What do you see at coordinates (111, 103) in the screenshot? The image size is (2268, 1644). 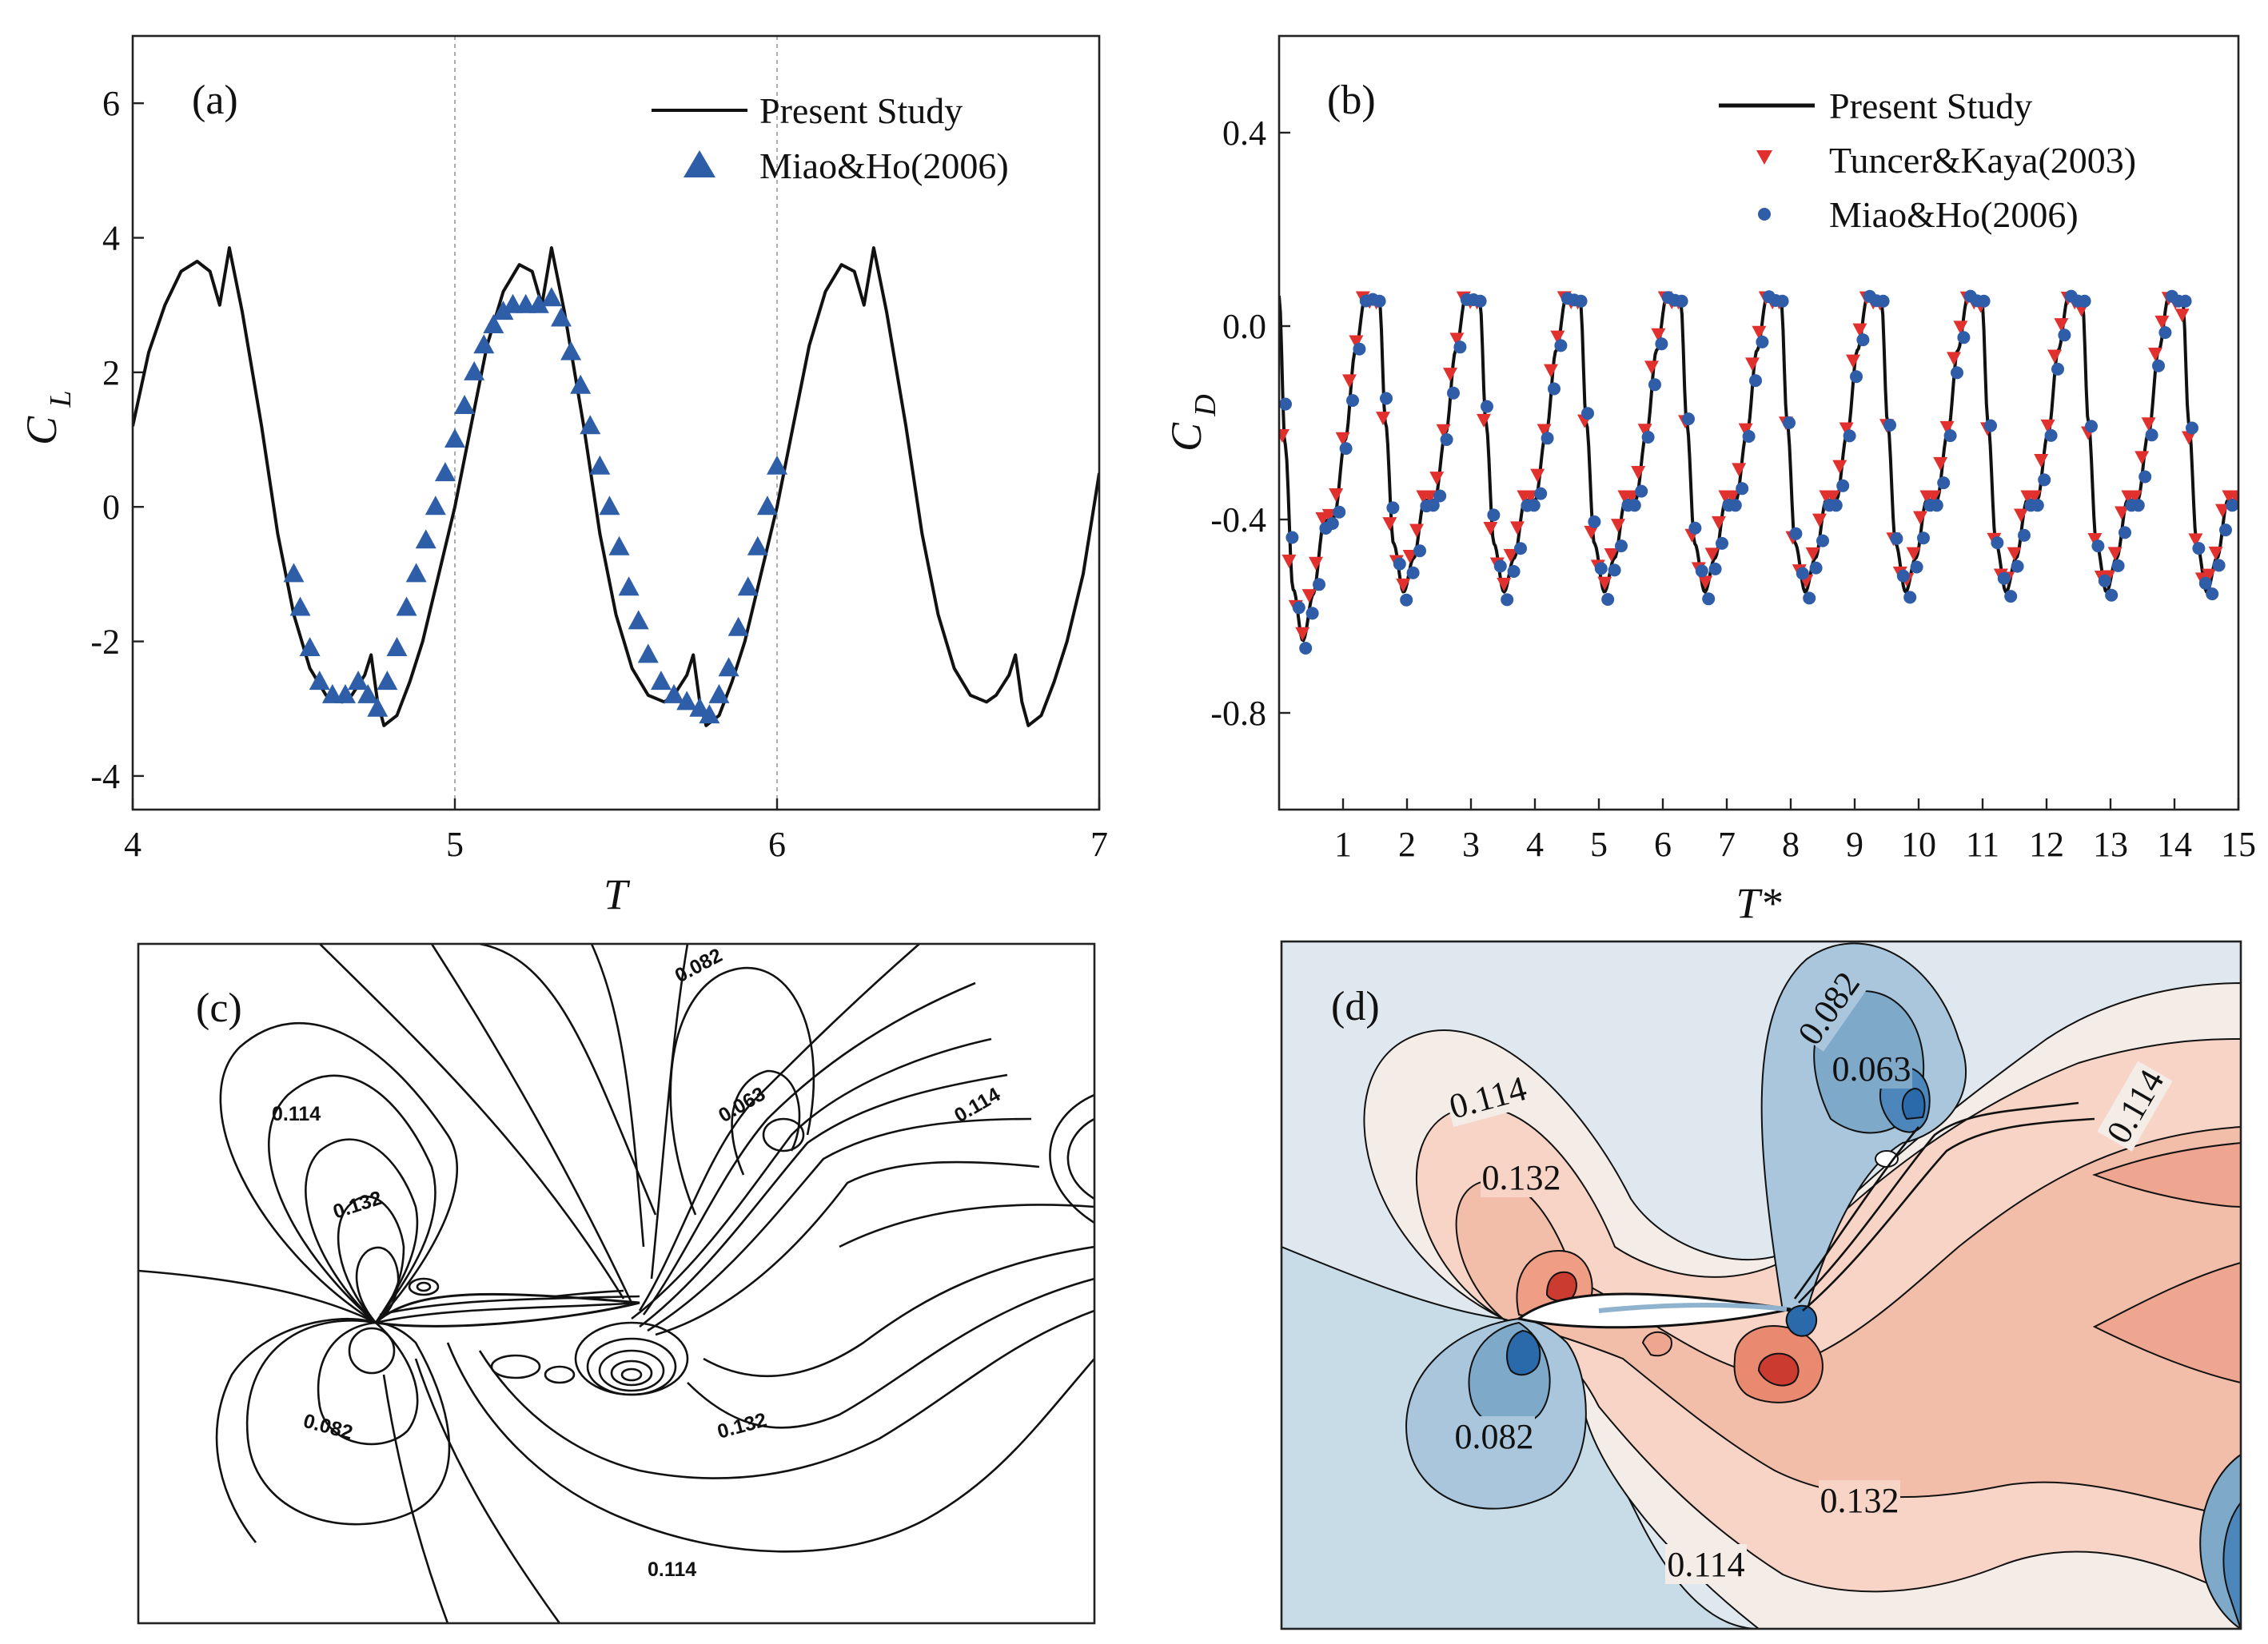 I see `y-tick-label: 6` at bounding box center [111, 103].